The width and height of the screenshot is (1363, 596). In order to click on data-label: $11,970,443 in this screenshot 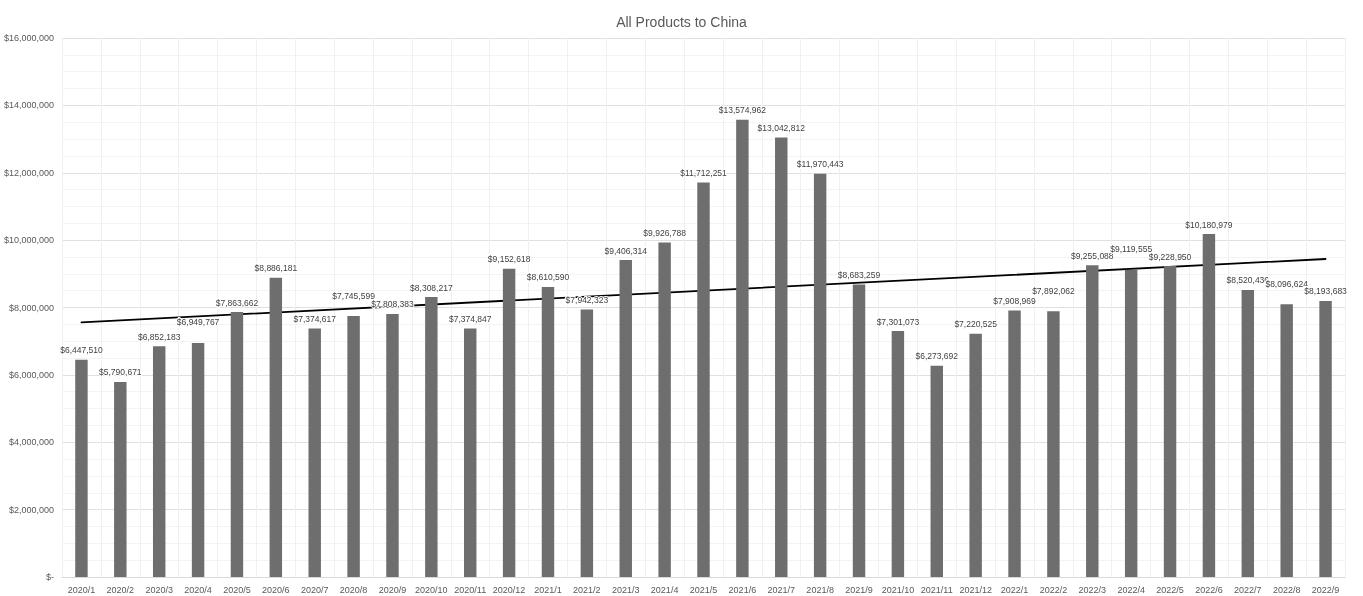, I will do `click(820, 164)`.